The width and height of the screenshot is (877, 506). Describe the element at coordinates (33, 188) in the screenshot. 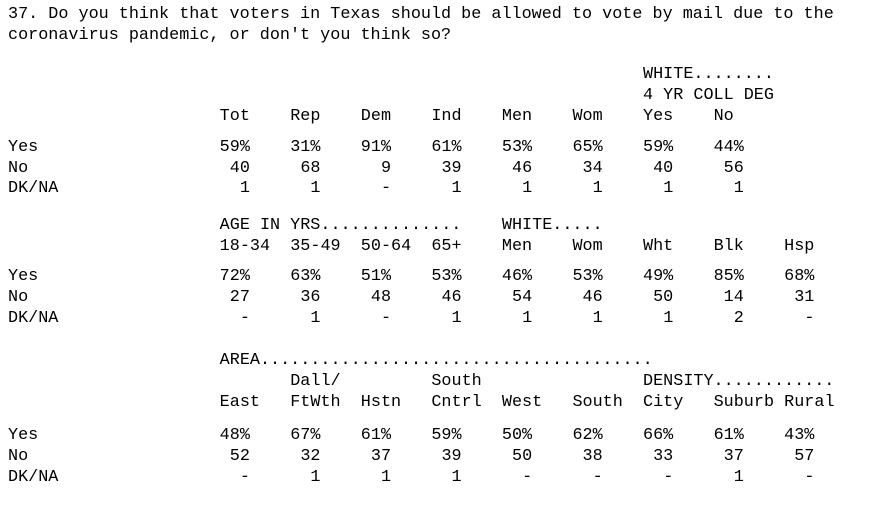

I see `row-label: DK/NA` at that location.